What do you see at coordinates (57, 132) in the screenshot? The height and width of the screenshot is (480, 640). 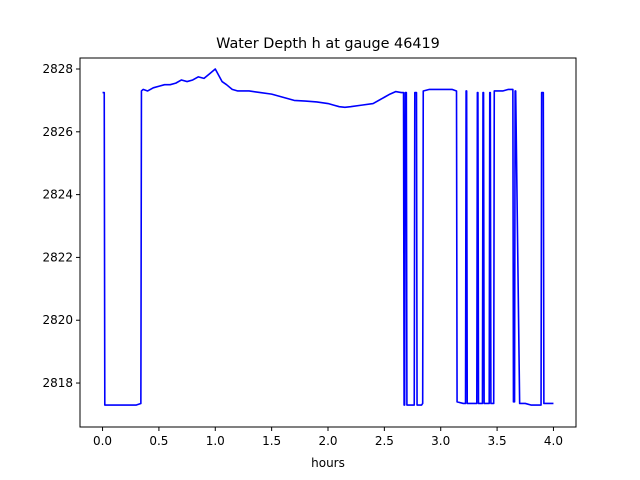 I see `y-tick-label: 2826` at bounding box center [57, 132].